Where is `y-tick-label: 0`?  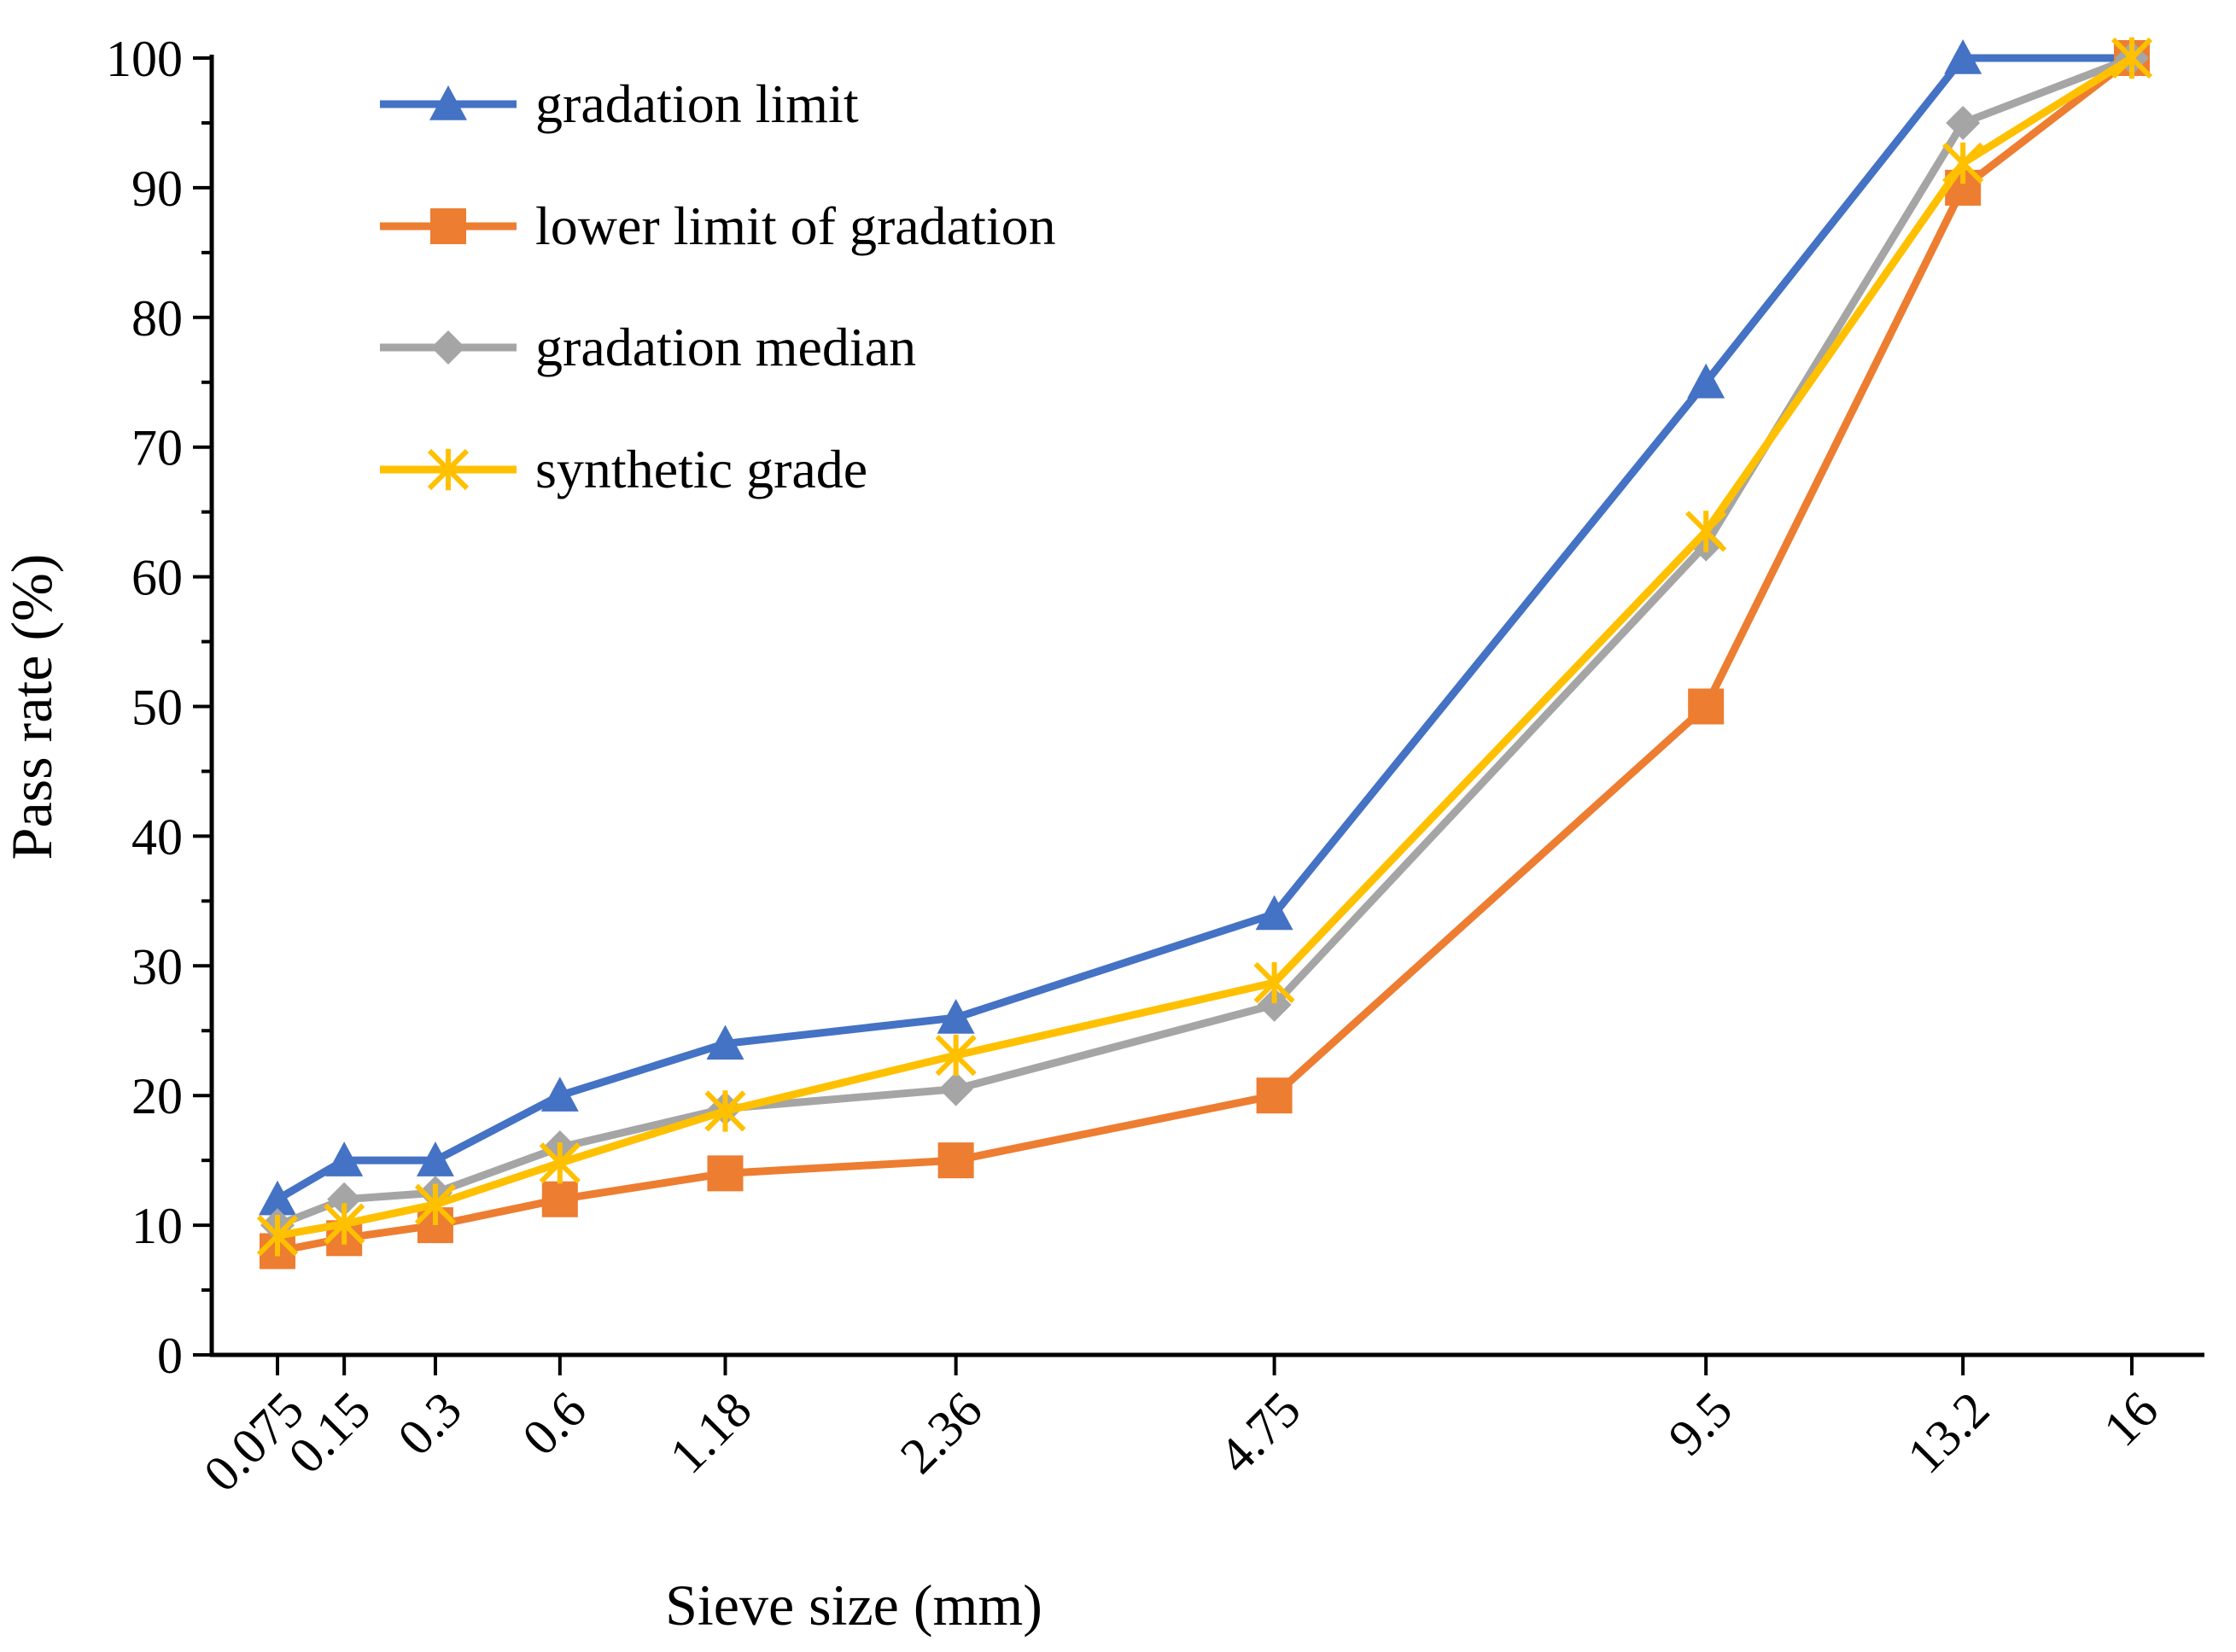 y-tick-label: 0 is located at coordinates (170, 1356).